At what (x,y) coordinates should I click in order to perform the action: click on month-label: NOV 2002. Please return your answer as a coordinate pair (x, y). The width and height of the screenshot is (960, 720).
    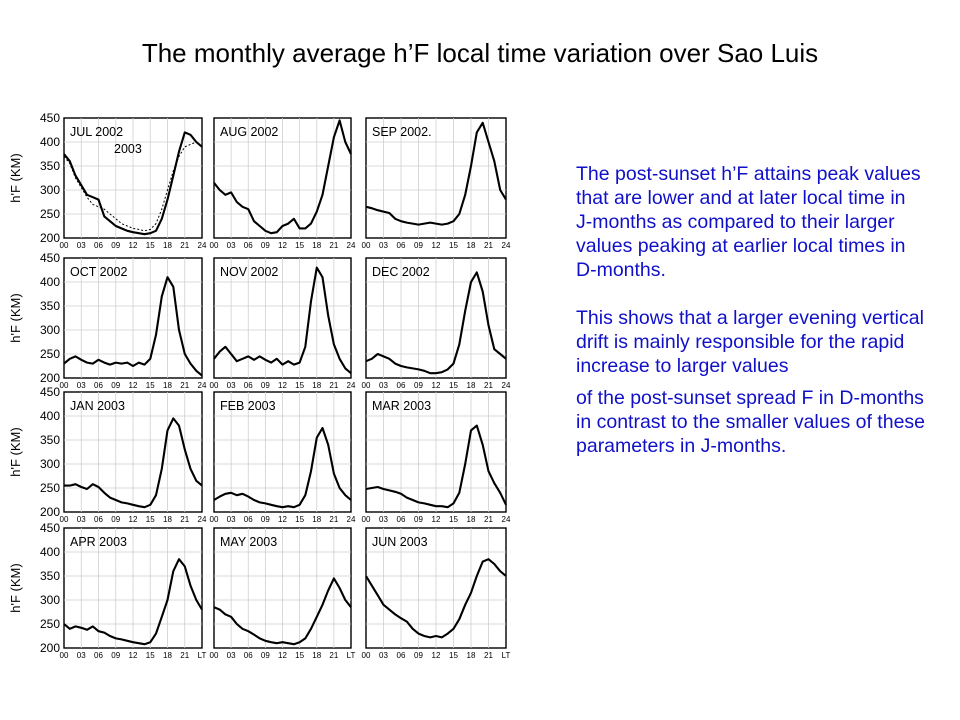
    Looking at the image, I should click on (249, 272).